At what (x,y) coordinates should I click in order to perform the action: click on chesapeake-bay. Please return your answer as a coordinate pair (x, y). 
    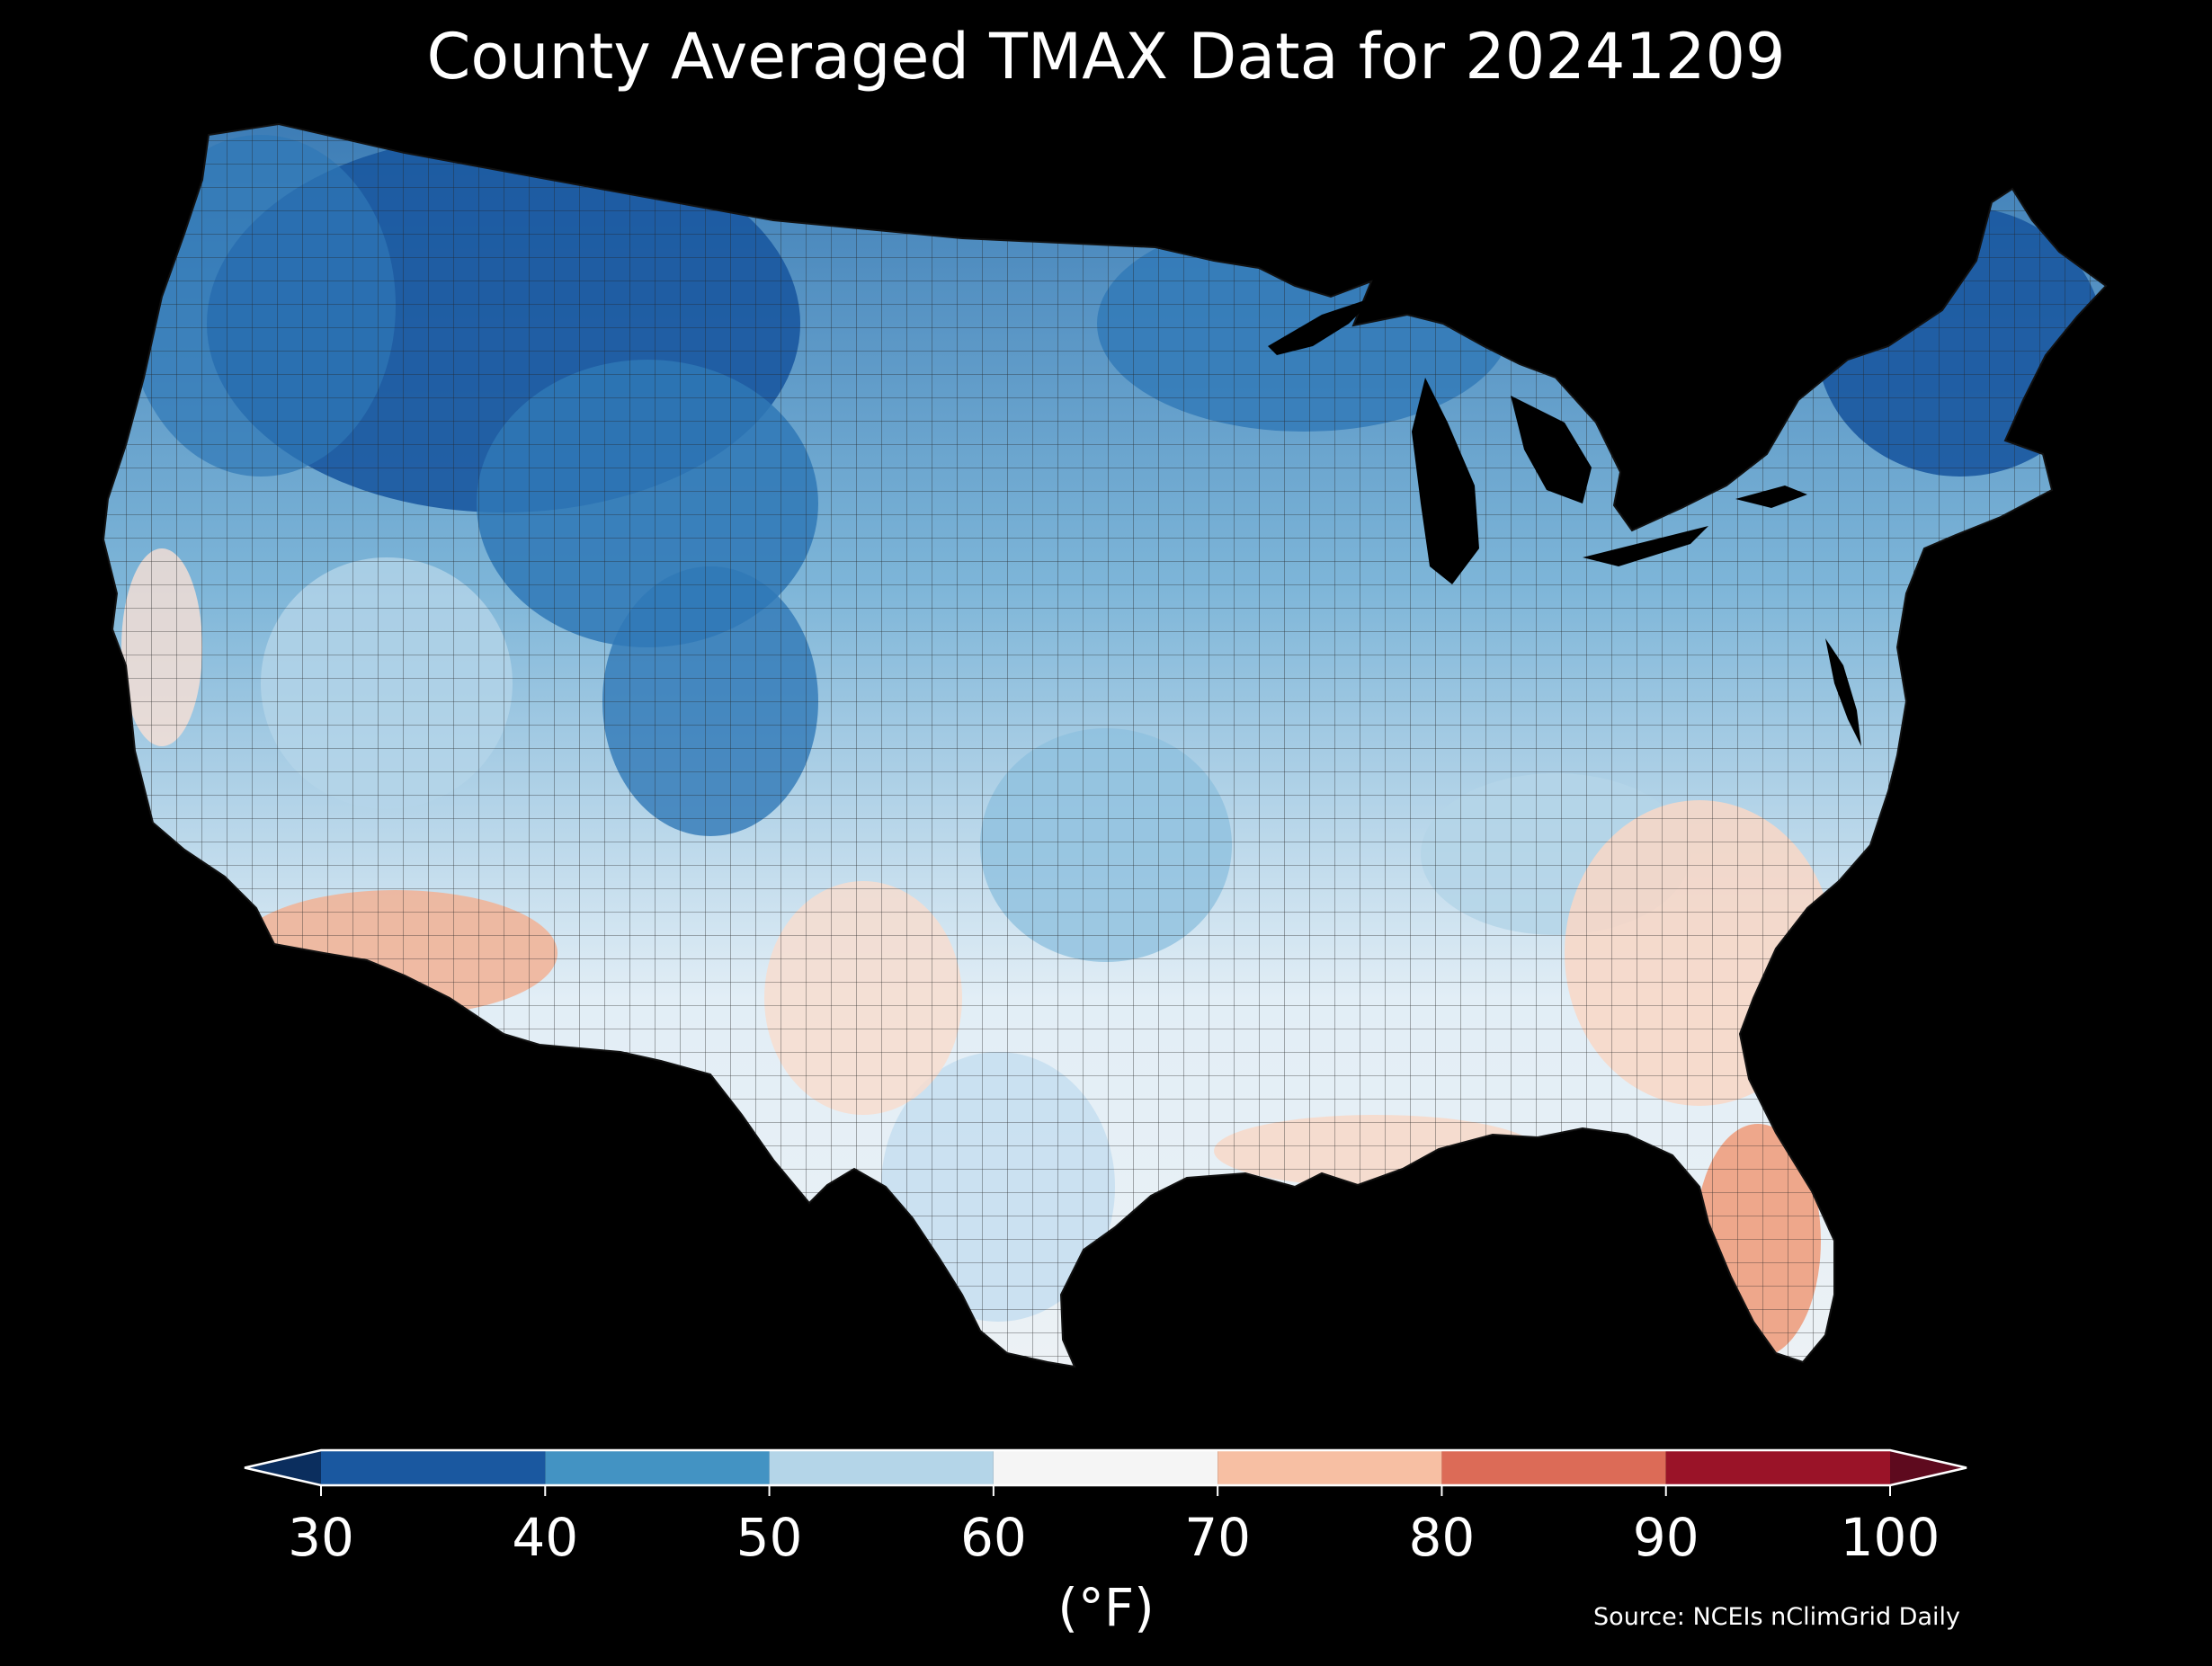
    Looking at the image, I should click on (1843, 692).